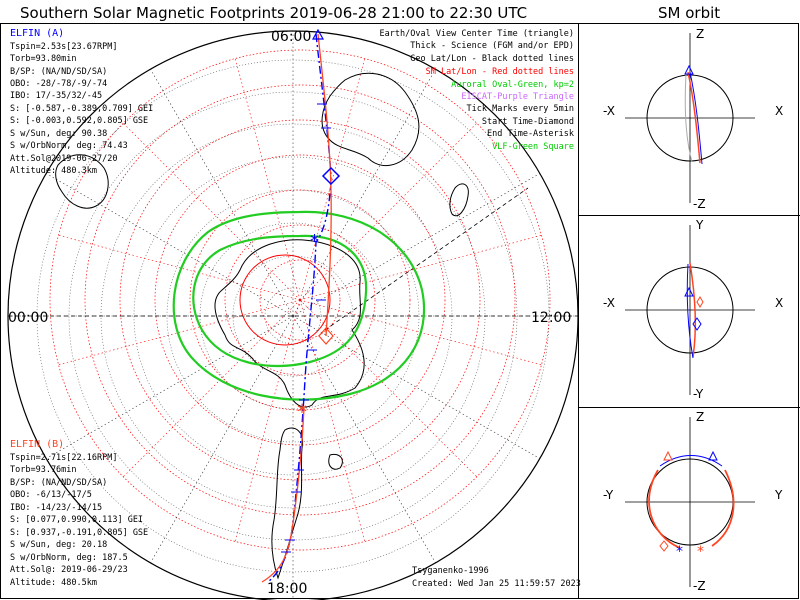 The height and width of the screenshot is (600, 800). Describe the element at coordinates (450, 571) in the screenshot. I see `model-credit: Tsyganenko-1996` at that location.